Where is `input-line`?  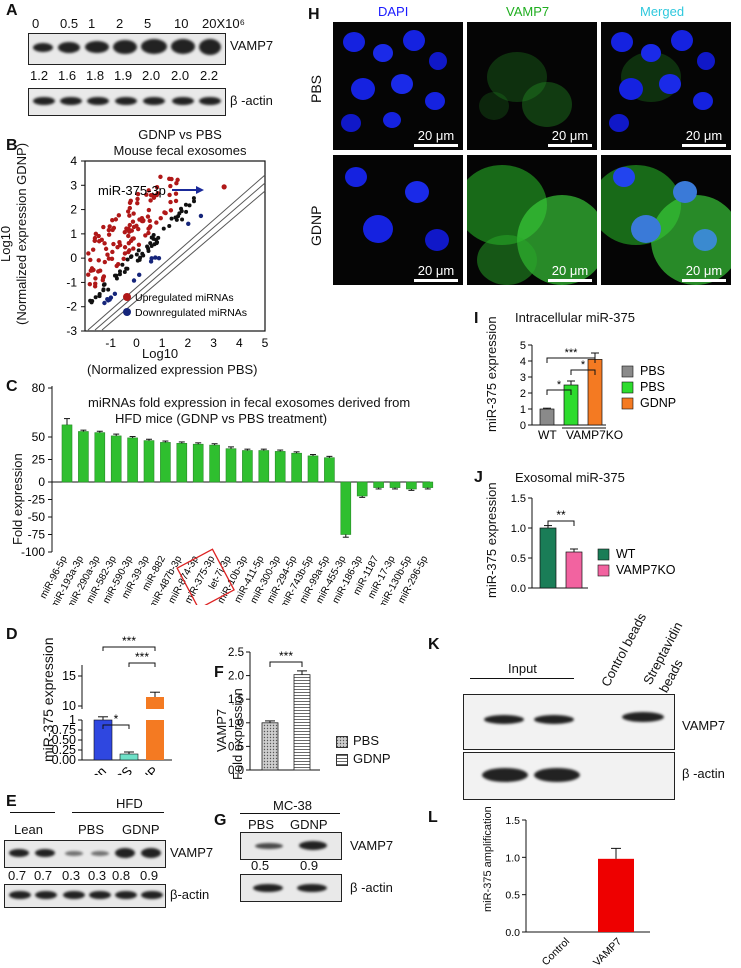 input-line is located at coordinates (522, 678).